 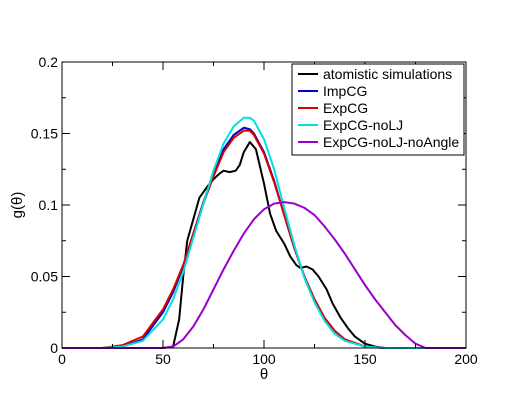 I want to click on x-axis-label: θ, so click(x=264, y=374).